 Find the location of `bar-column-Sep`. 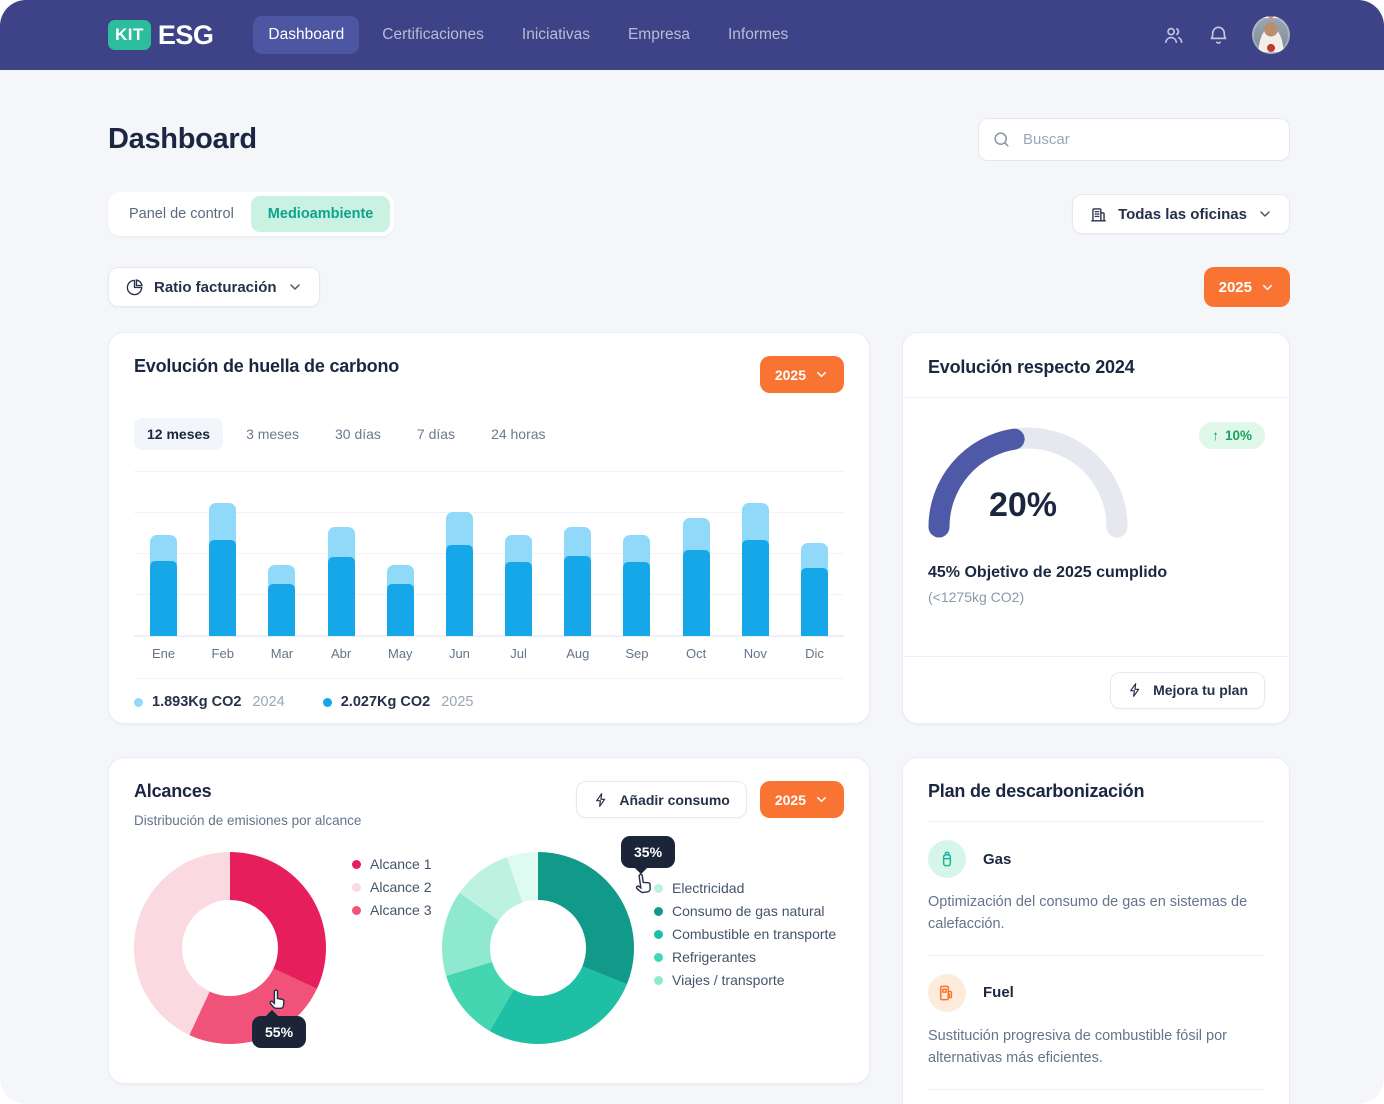

bar-column-Sep is located at coordinates (636, 553).